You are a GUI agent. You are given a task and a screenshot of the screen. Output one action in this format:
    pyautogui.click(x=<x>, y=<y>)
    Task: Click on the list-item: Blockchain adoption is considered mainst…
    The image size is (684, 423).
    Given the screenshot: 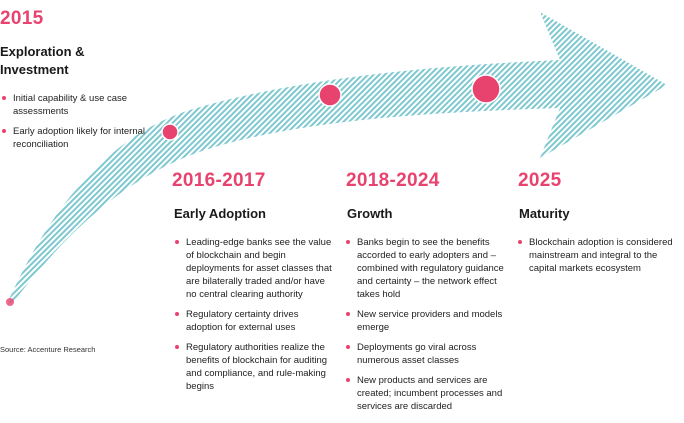 What is the action you would take?
    pyautogui.click(x=600, y=255)
    